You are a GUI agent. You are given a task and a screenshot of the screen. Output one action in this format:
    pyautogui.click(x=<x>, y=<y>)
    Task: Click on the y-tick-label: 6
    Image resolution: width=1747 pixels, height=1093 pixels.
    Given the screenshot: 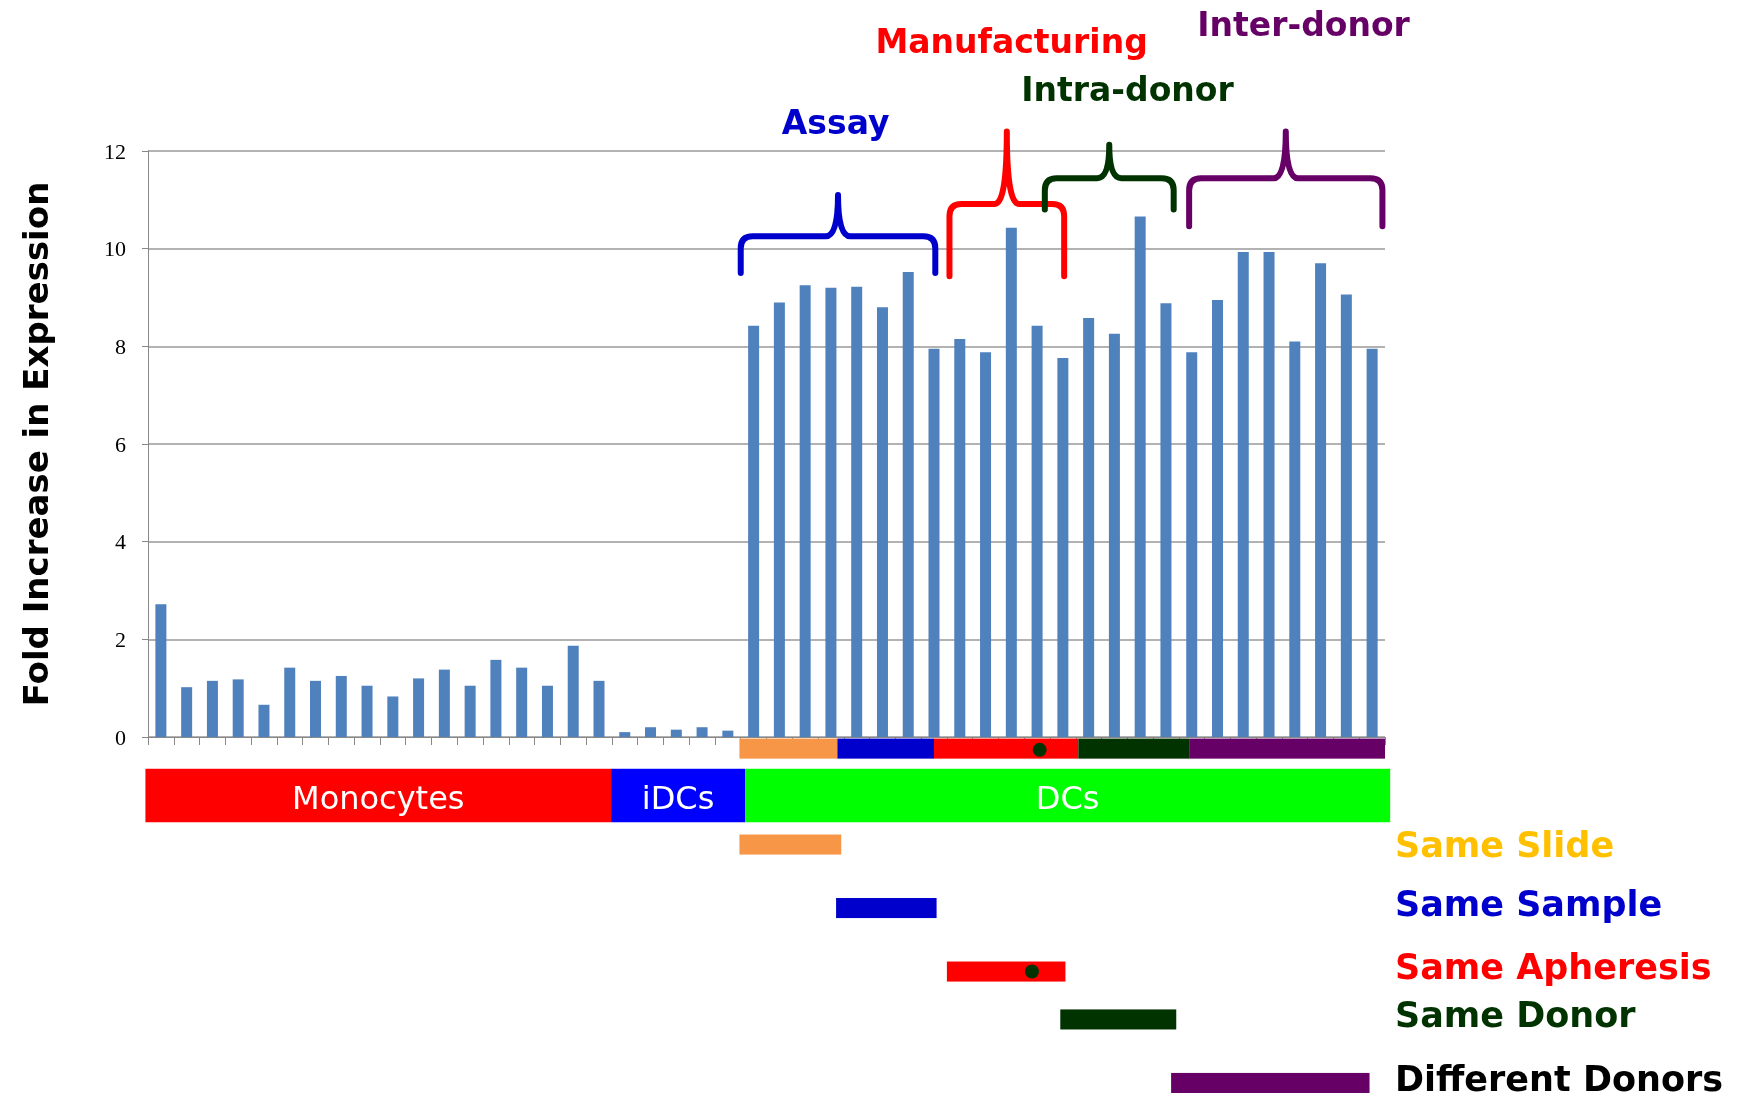 What is the action you would take?
    pyautogui.click(x=120, y=444)
    